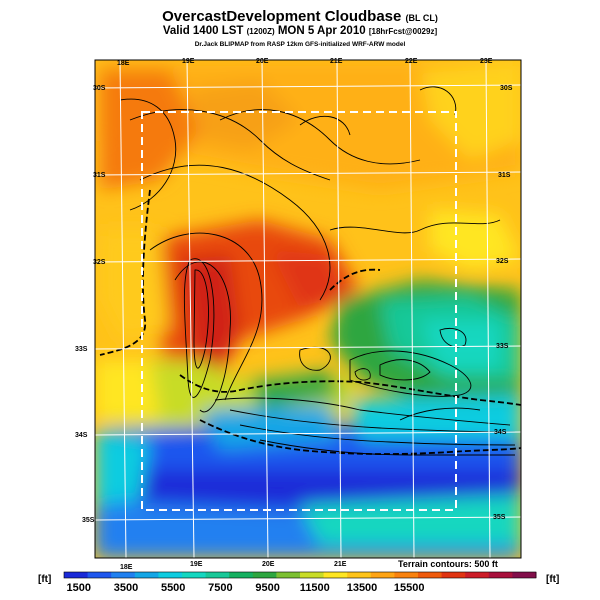 This screenshot has height=600, width=600. Describe the element at coordinates (314, 588) in the screenshot. I see `colorbar-tick-label: 11500` at that location.